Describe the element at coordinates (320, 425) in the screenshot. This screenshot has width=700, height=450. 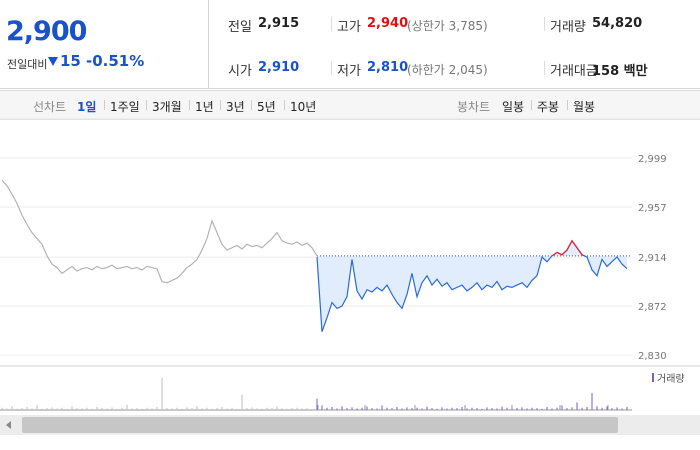
I see `scrollbar-thumb` at that location.